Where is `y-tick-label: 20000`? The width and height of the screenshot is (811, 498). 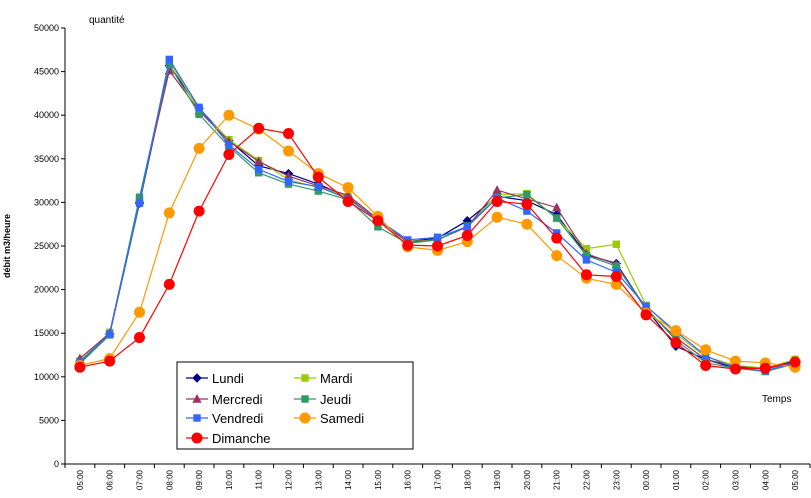
y-tick-label: 20000 is located at coordinates (46, 290).